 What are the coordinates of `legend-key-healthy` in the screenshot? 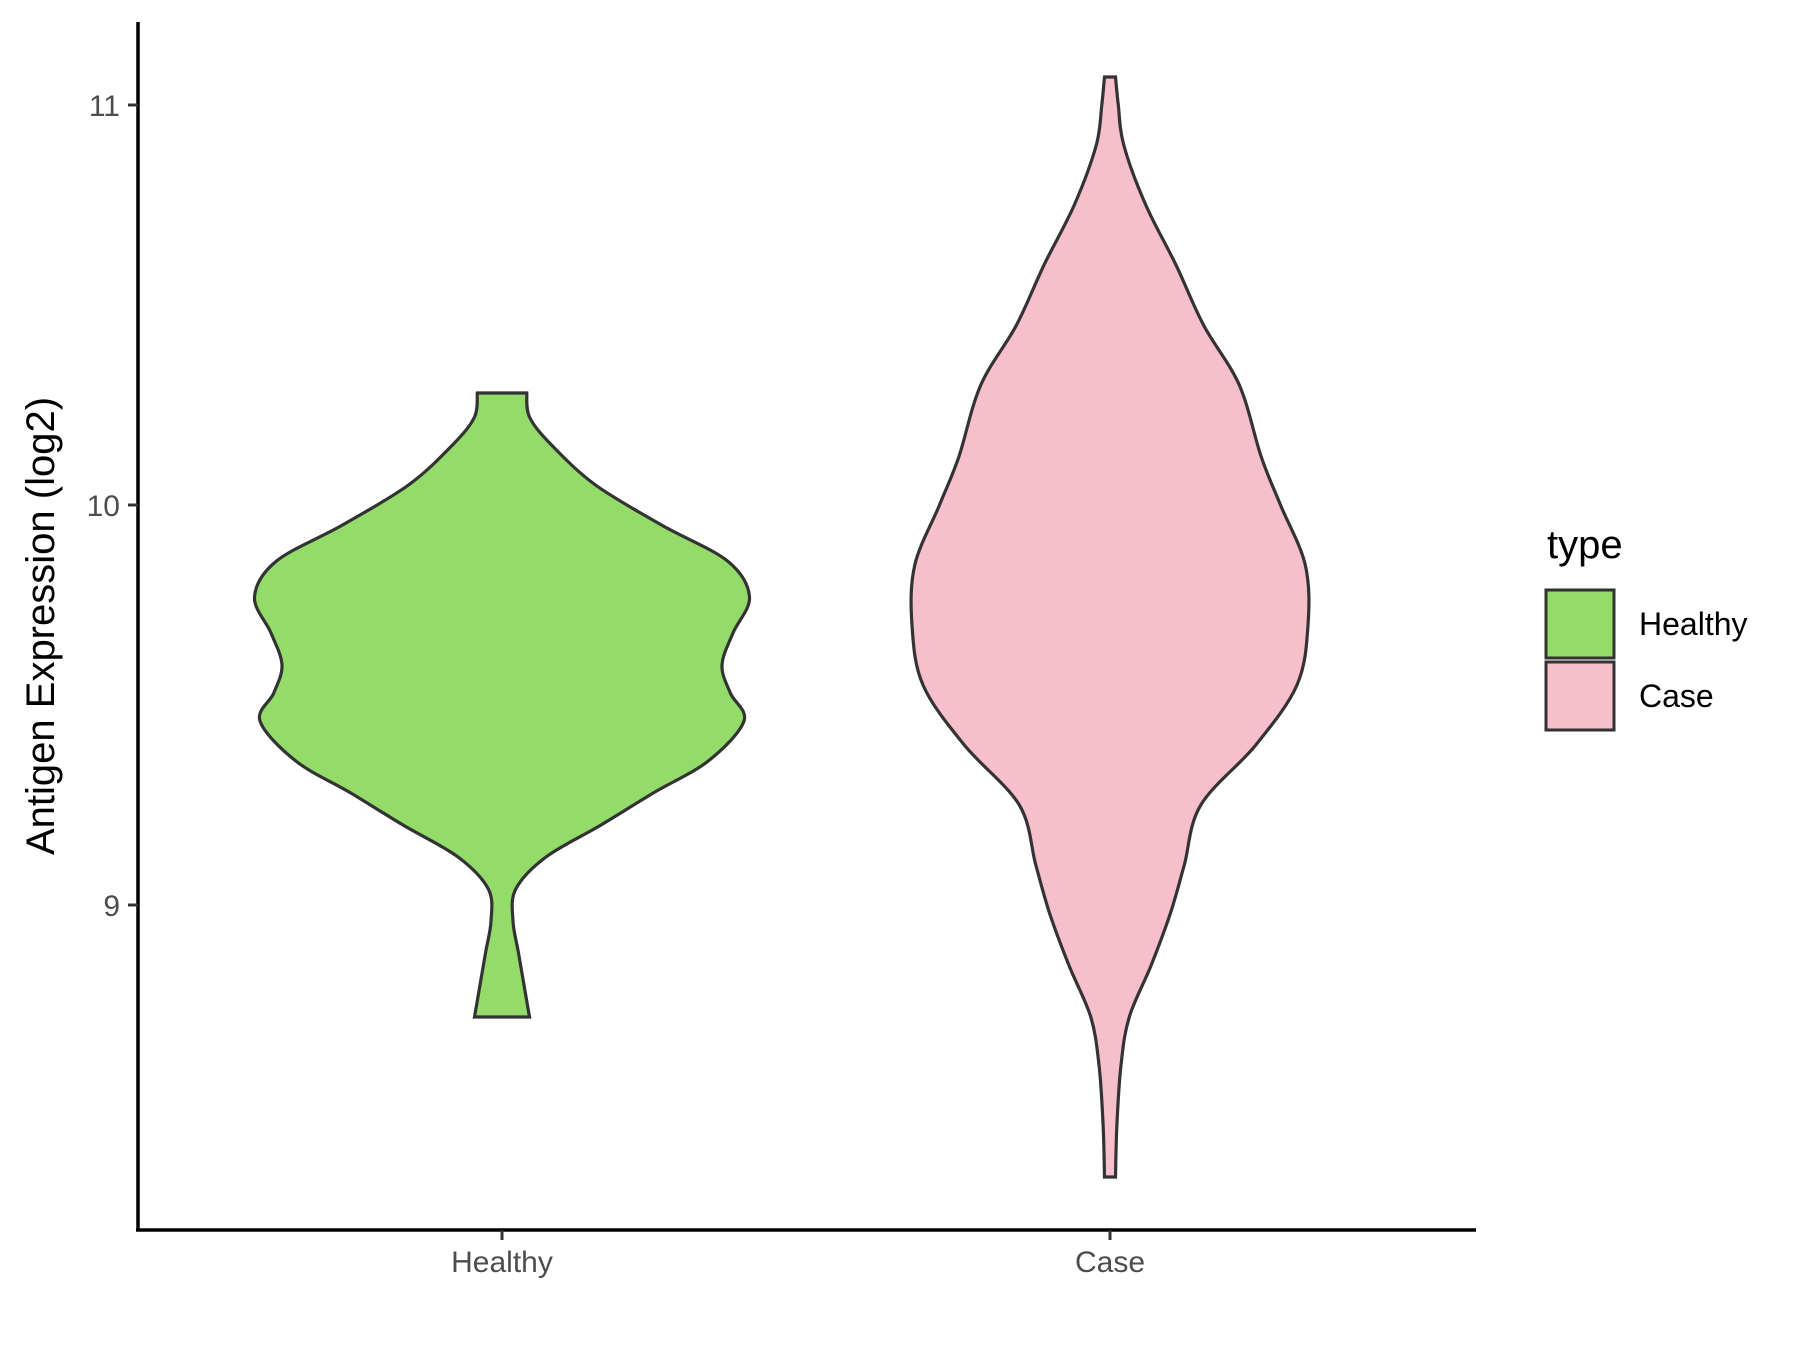 It's located at (1580, 624).